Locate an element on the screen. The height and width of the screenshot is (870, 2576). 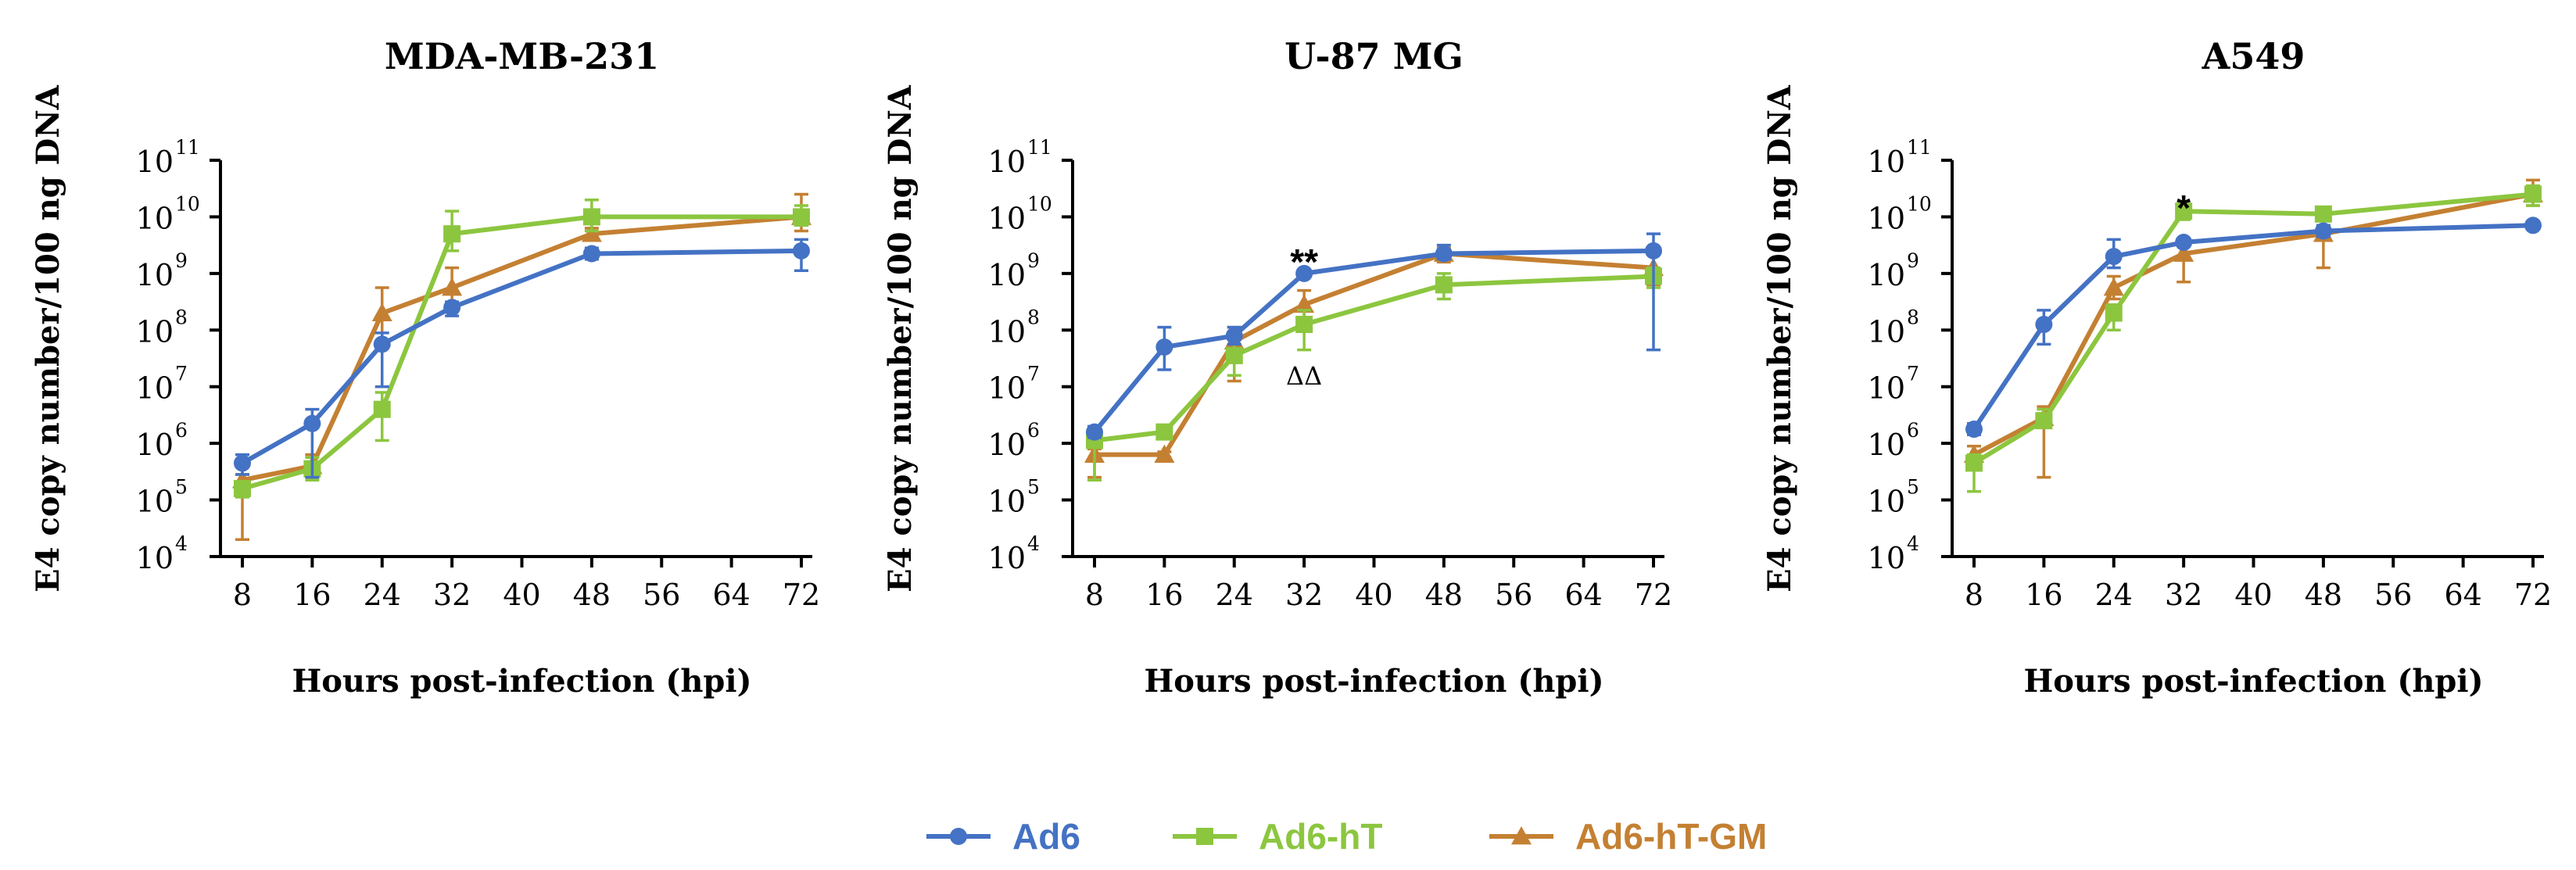
chart-title: A549 is located at coordinates (2254, 56).